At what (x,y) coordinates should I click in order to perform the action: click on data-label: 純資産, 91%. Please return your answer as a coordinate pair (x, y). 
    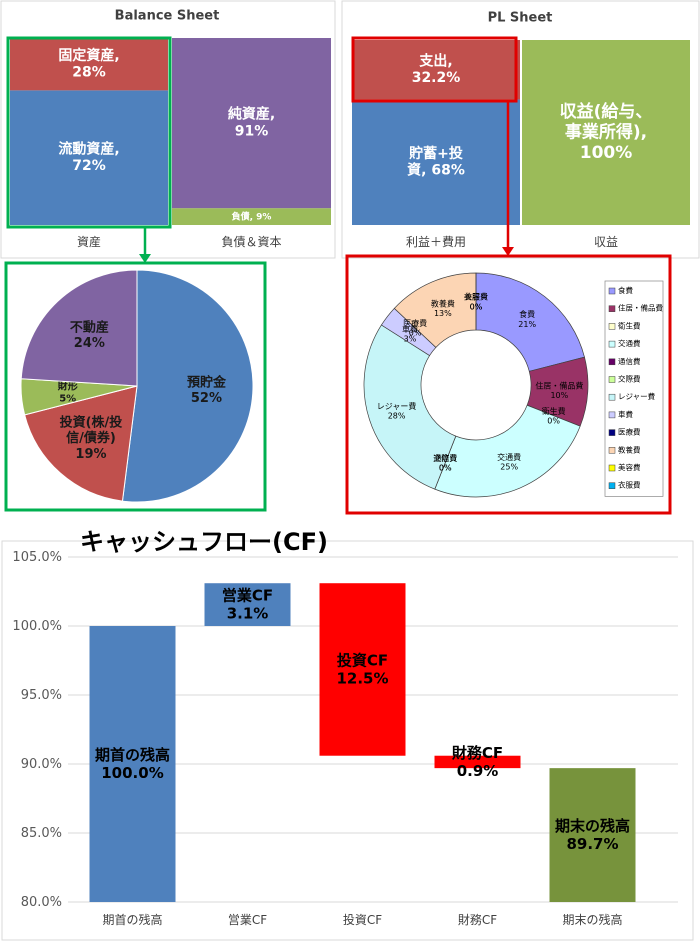
    Looking at the image, I should click on (251, 123).